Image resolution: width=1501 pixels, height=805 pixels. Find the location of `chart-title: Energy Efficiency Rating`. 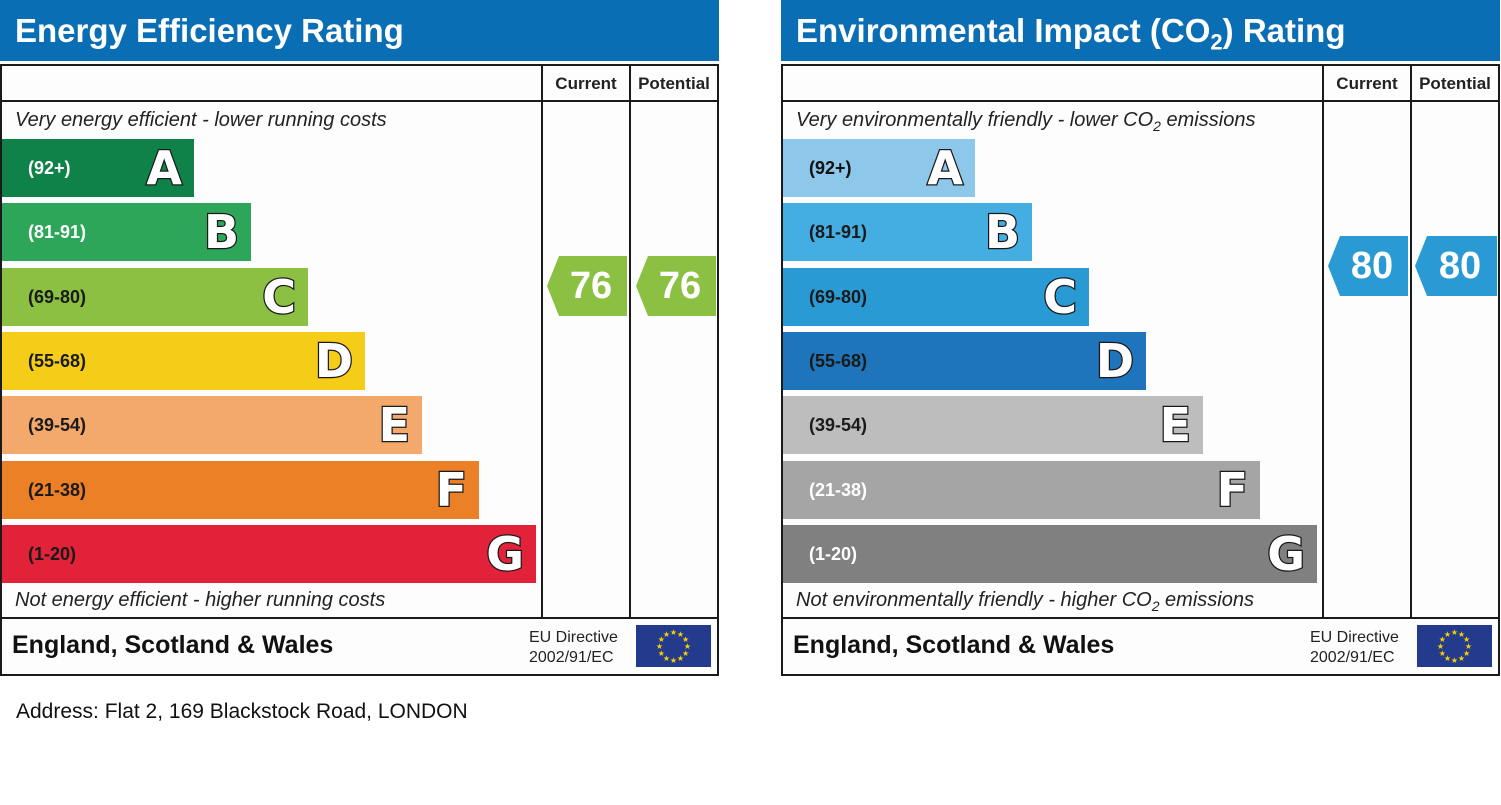

chart-title: Energy Efficiency Rating is located at coordinates (359, 30).